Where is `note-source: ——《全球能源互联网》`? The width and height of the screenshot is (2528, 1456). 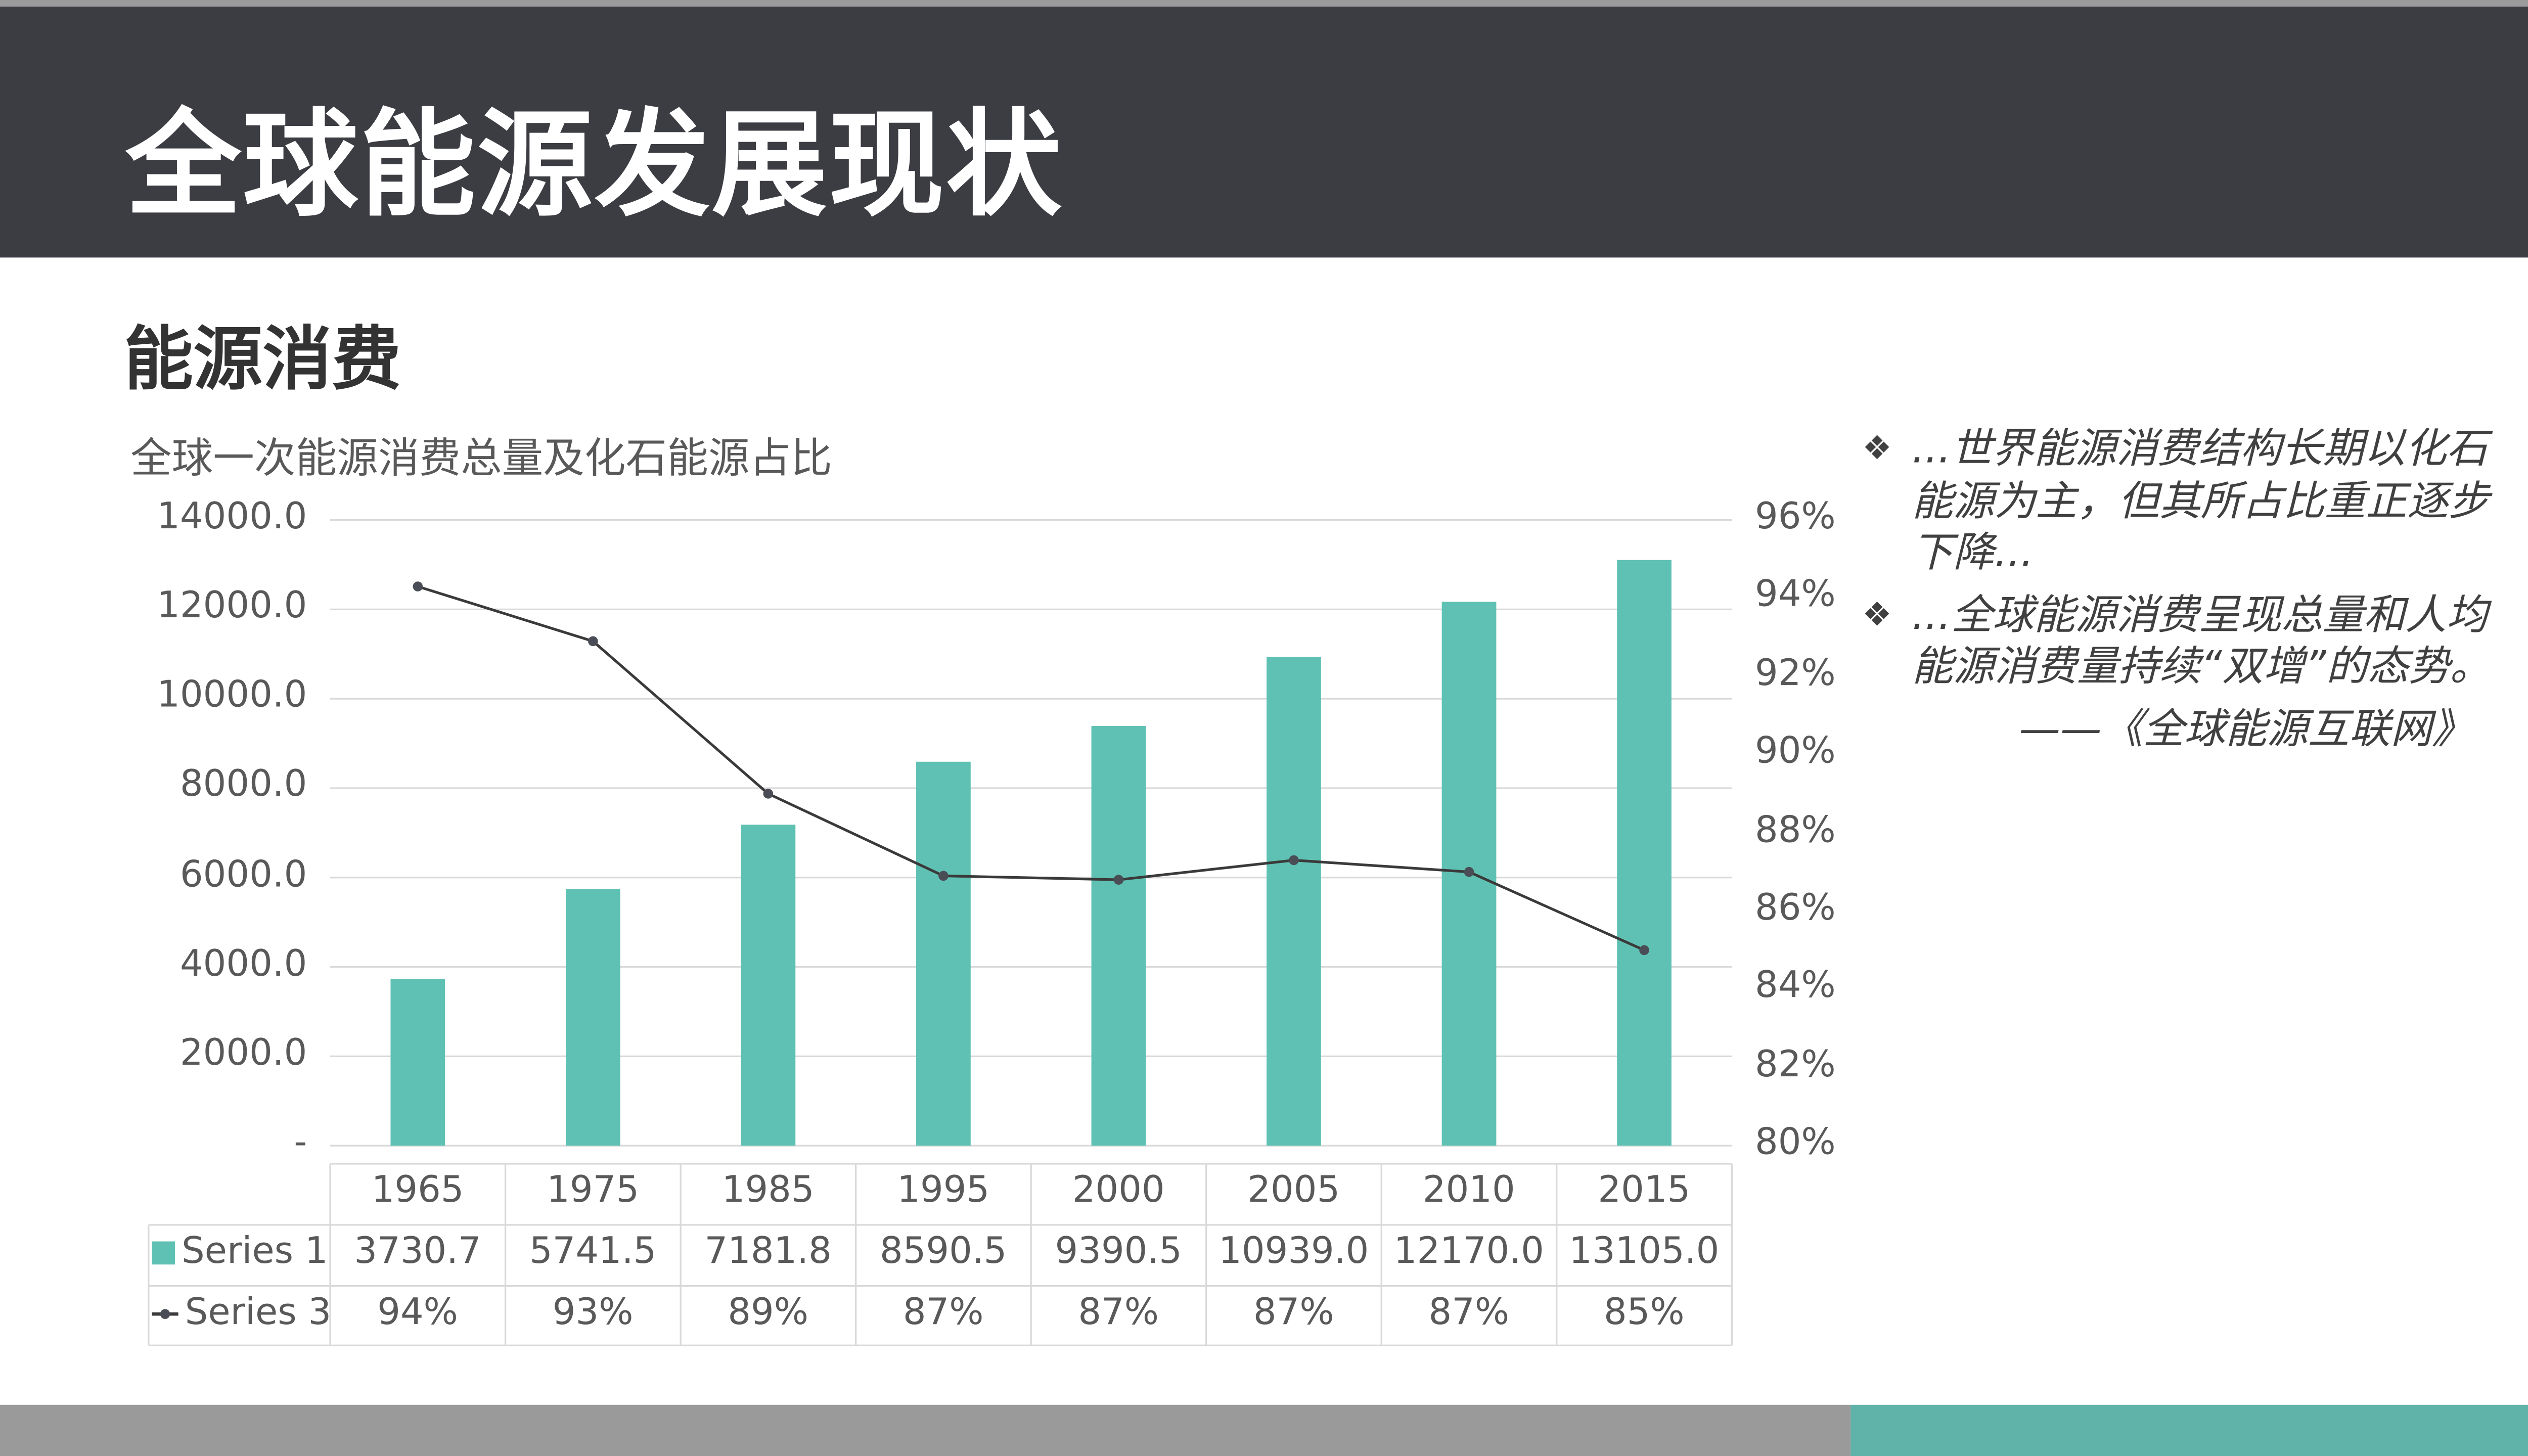 note-source: ——《全球能源互联网》 is located at coordinates (2246, 728).